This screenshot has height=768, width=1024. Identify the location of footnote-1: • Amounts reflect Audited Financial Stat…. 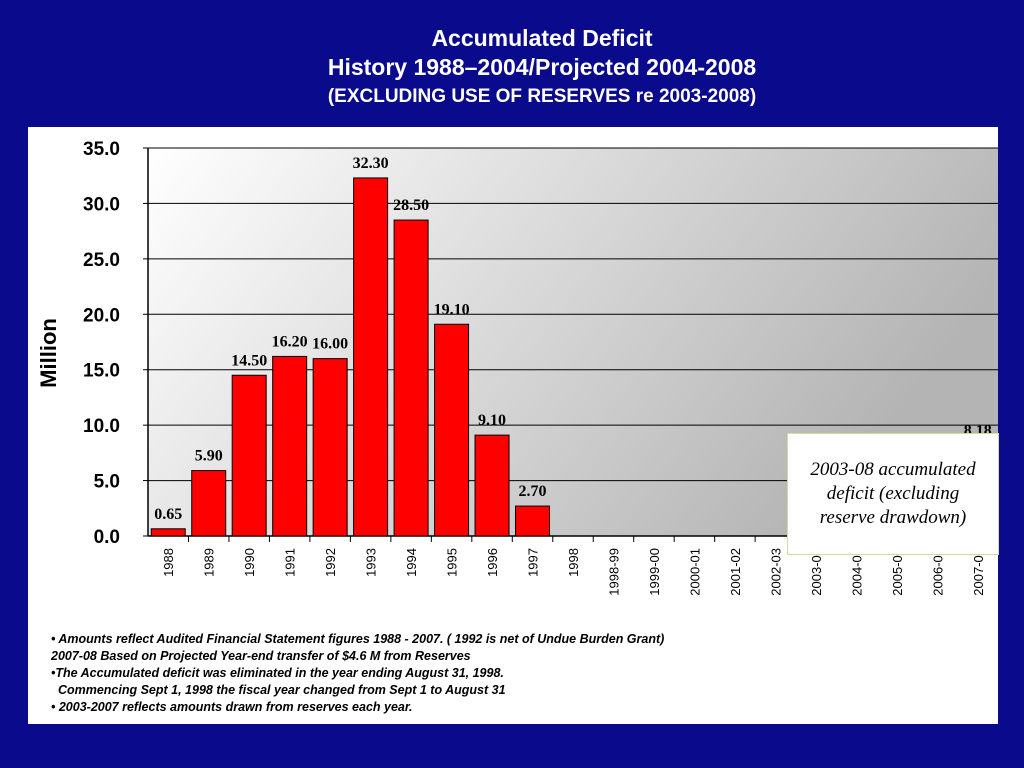
(358, 639).